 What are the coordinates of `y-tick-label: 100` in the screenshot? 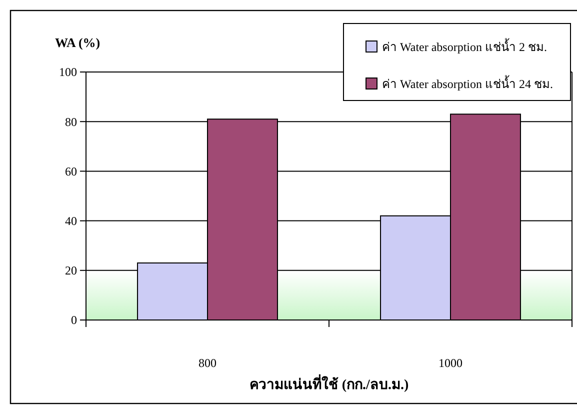 It's located at (68, 72).